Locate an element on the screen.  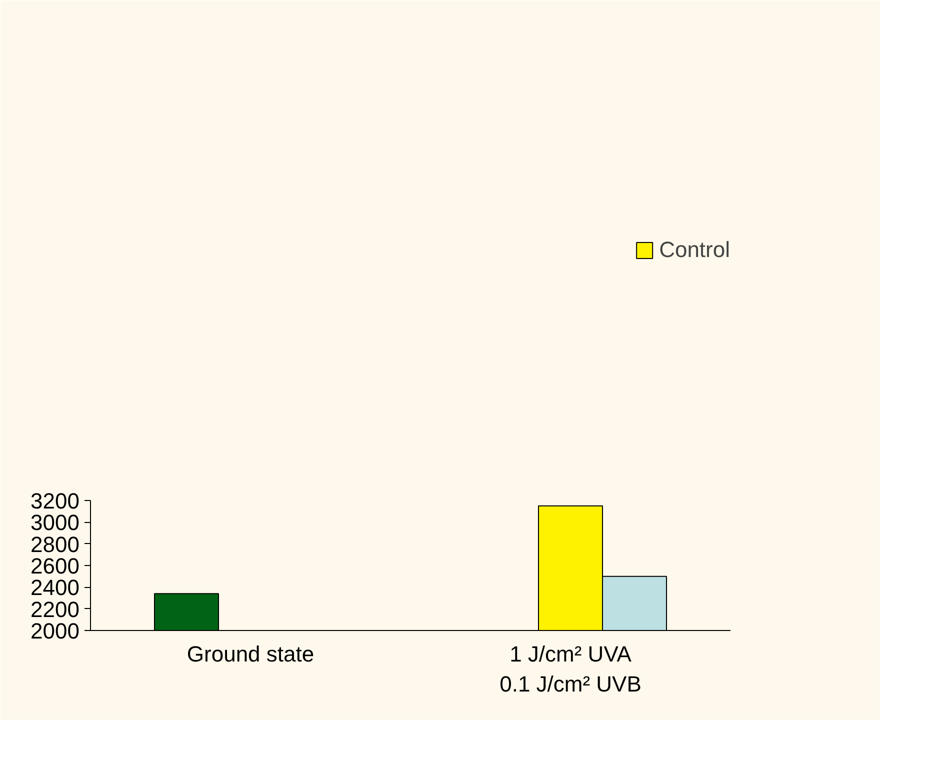
legend-label: Control is located at coordinates (694, 250).